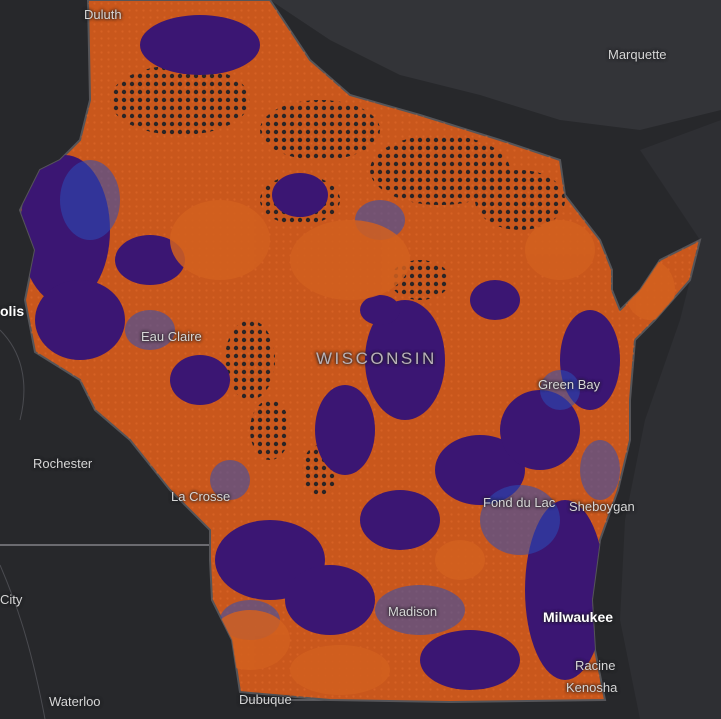 The height and width of the screenshot is (719, 721). What do you see at coordinates (103, 14) in the screenshot?
I see `city-label-duluth: Duluth` at bounding box center [103, 14].